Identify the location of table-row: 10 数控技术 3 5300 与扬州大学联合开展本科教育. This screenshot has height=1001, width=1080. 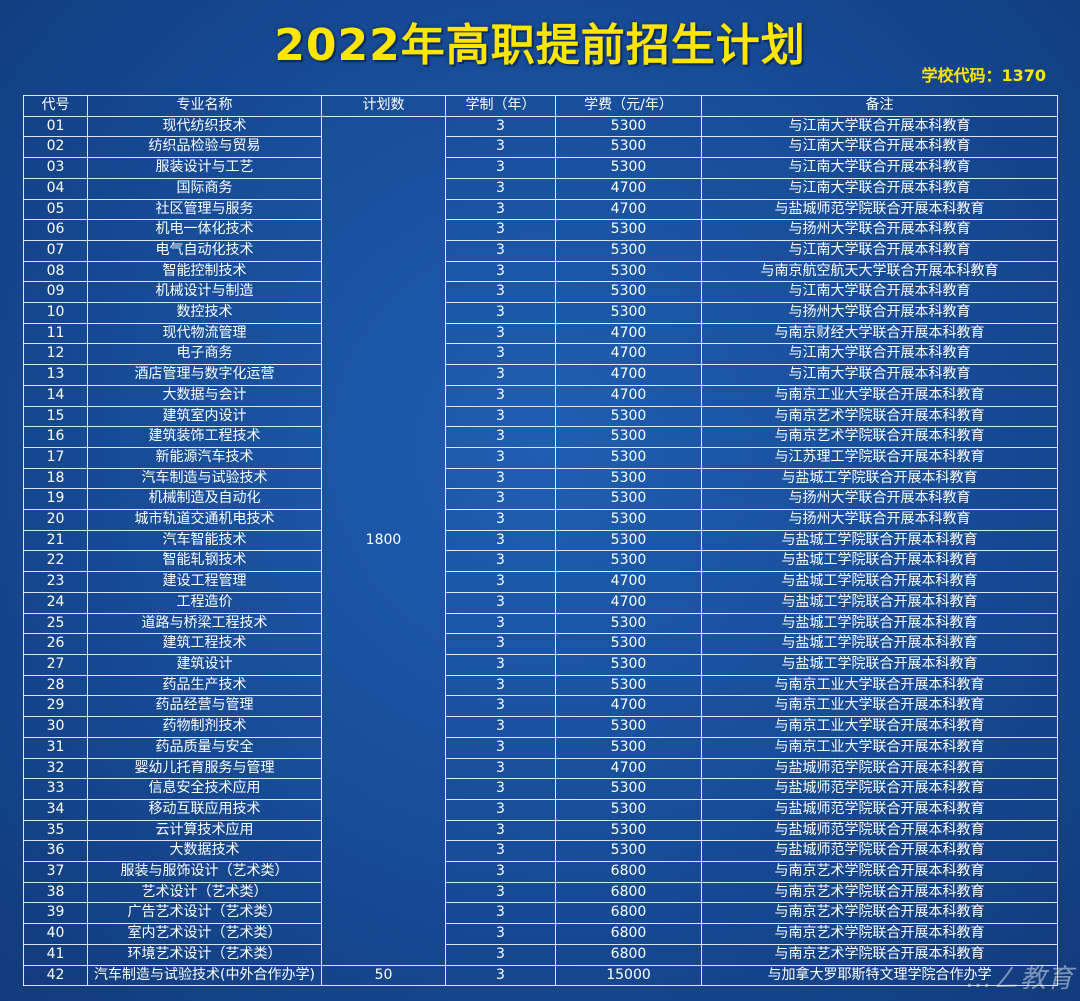
(540, 313).